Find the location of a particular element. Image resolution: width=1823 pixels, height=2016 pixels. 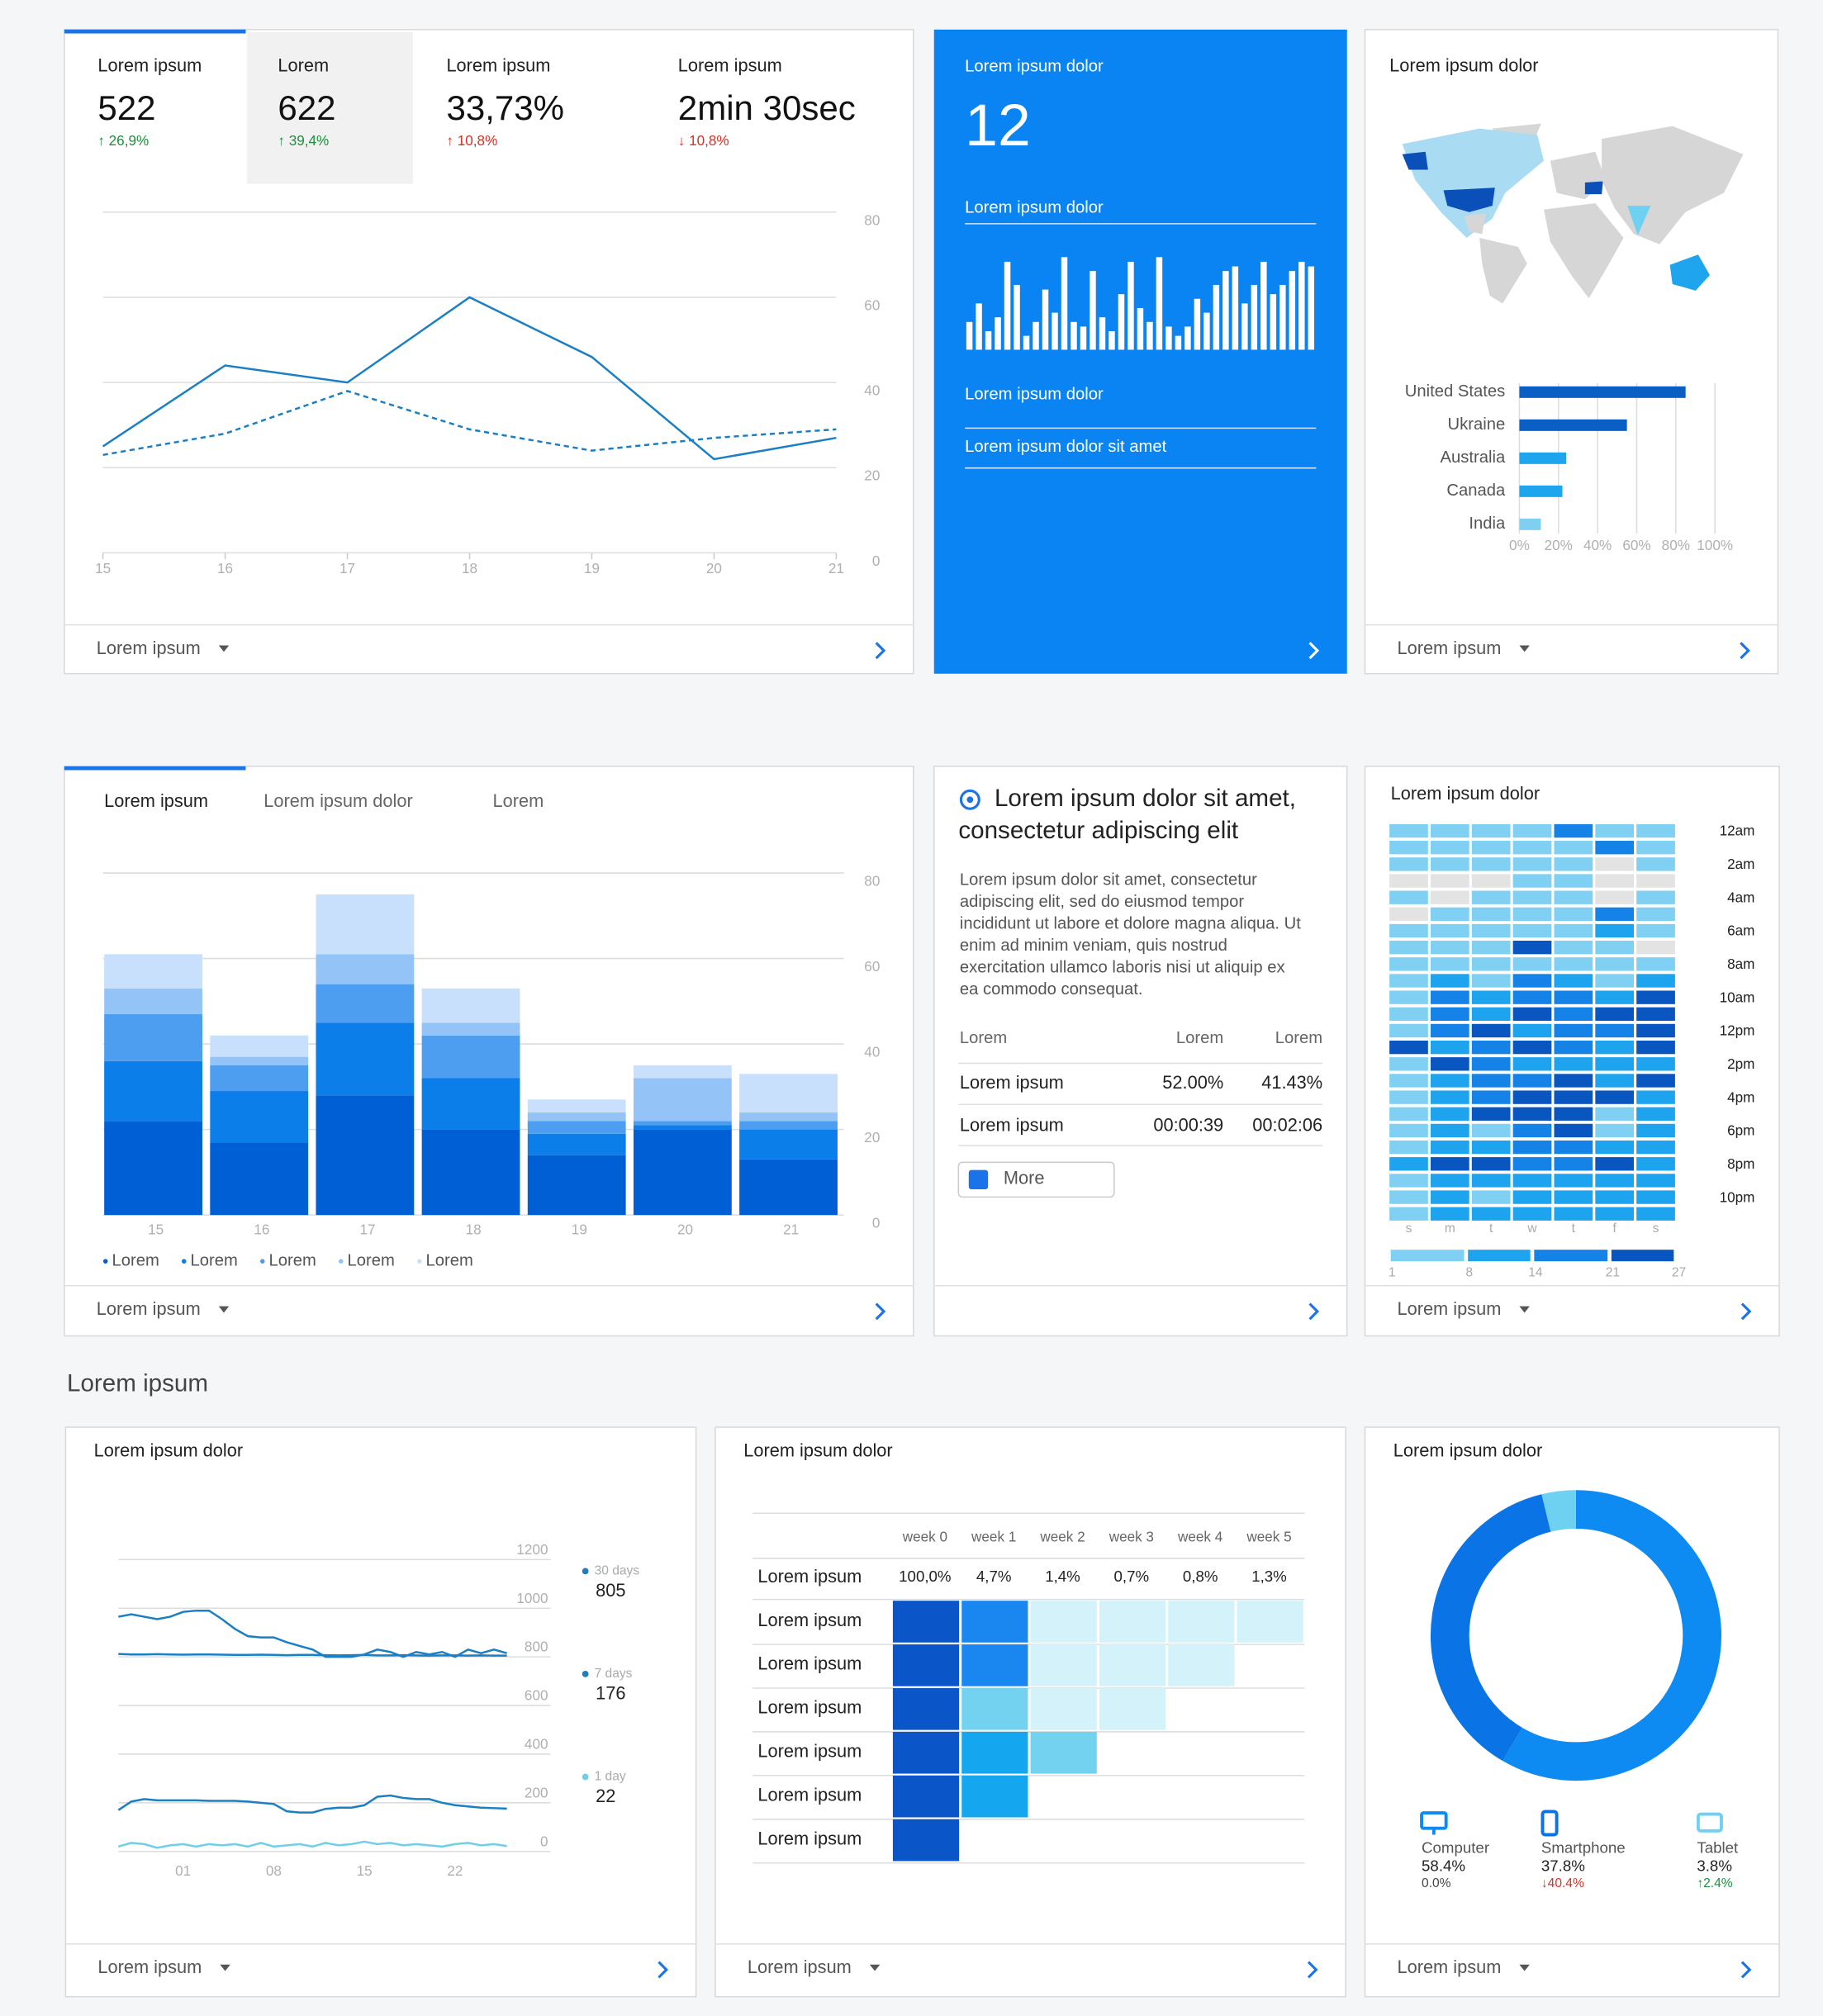

row-label: 4am is located at coordinates (1741, 897).